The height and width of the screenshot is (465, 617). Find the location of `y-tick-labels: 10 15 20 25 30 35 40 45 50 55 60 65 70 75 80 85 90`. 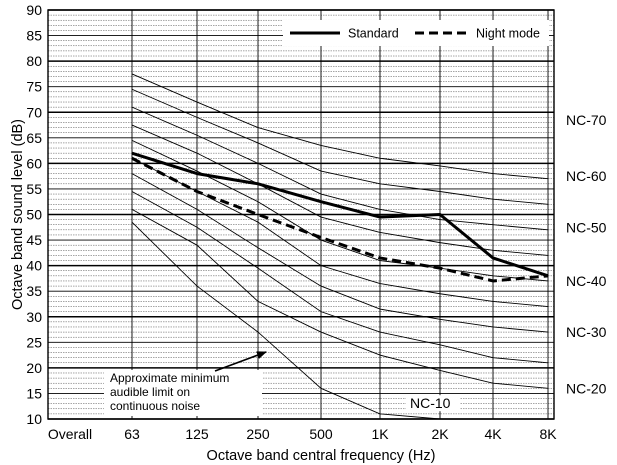

y-tick-labels: 10 15 20 25 30 35 40 45 50 55 60 65 70 75 80 85 90 is located at coordinates (34, 214).